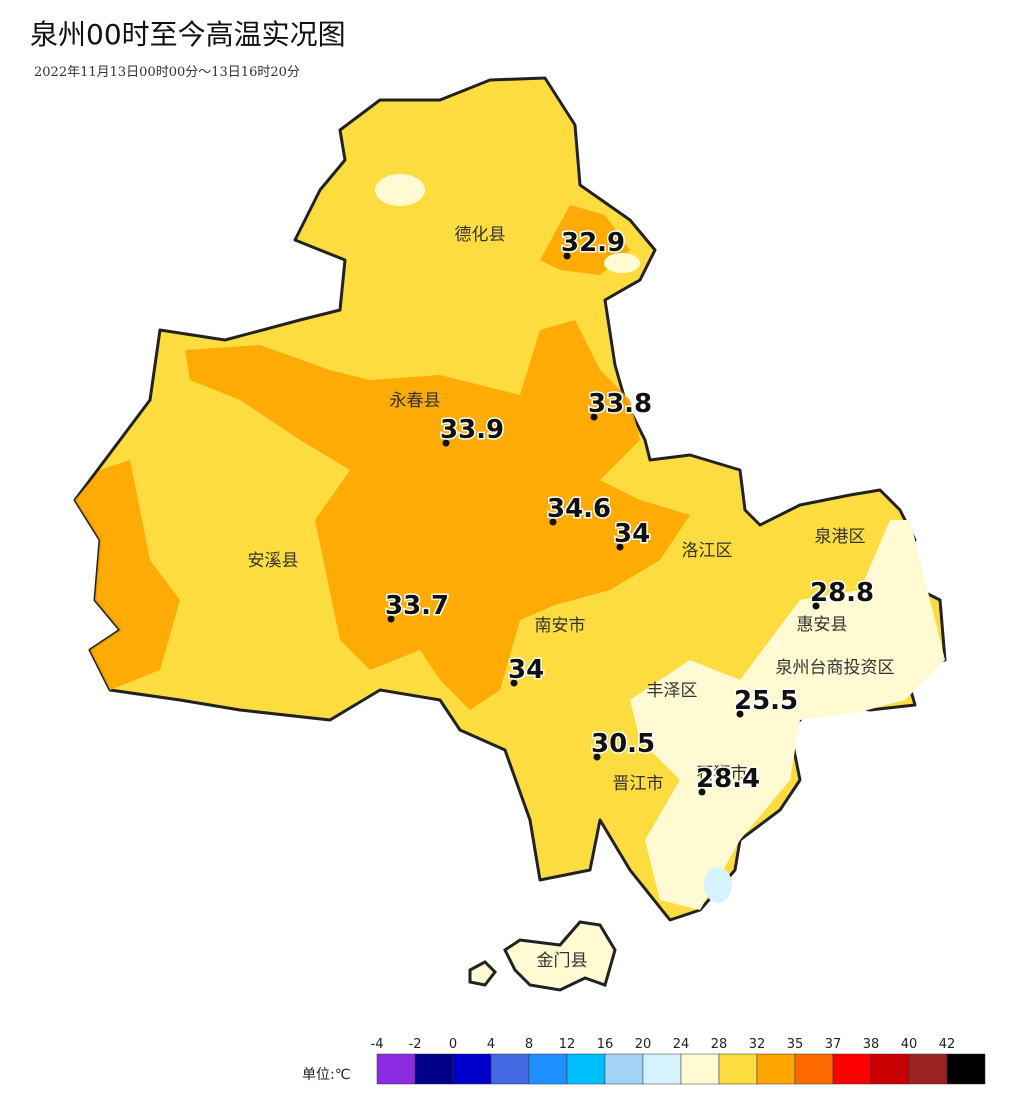 The height and width of the screenshot is (1104, 1024). I want to click on station-value: 33.9, so click(472, 430).